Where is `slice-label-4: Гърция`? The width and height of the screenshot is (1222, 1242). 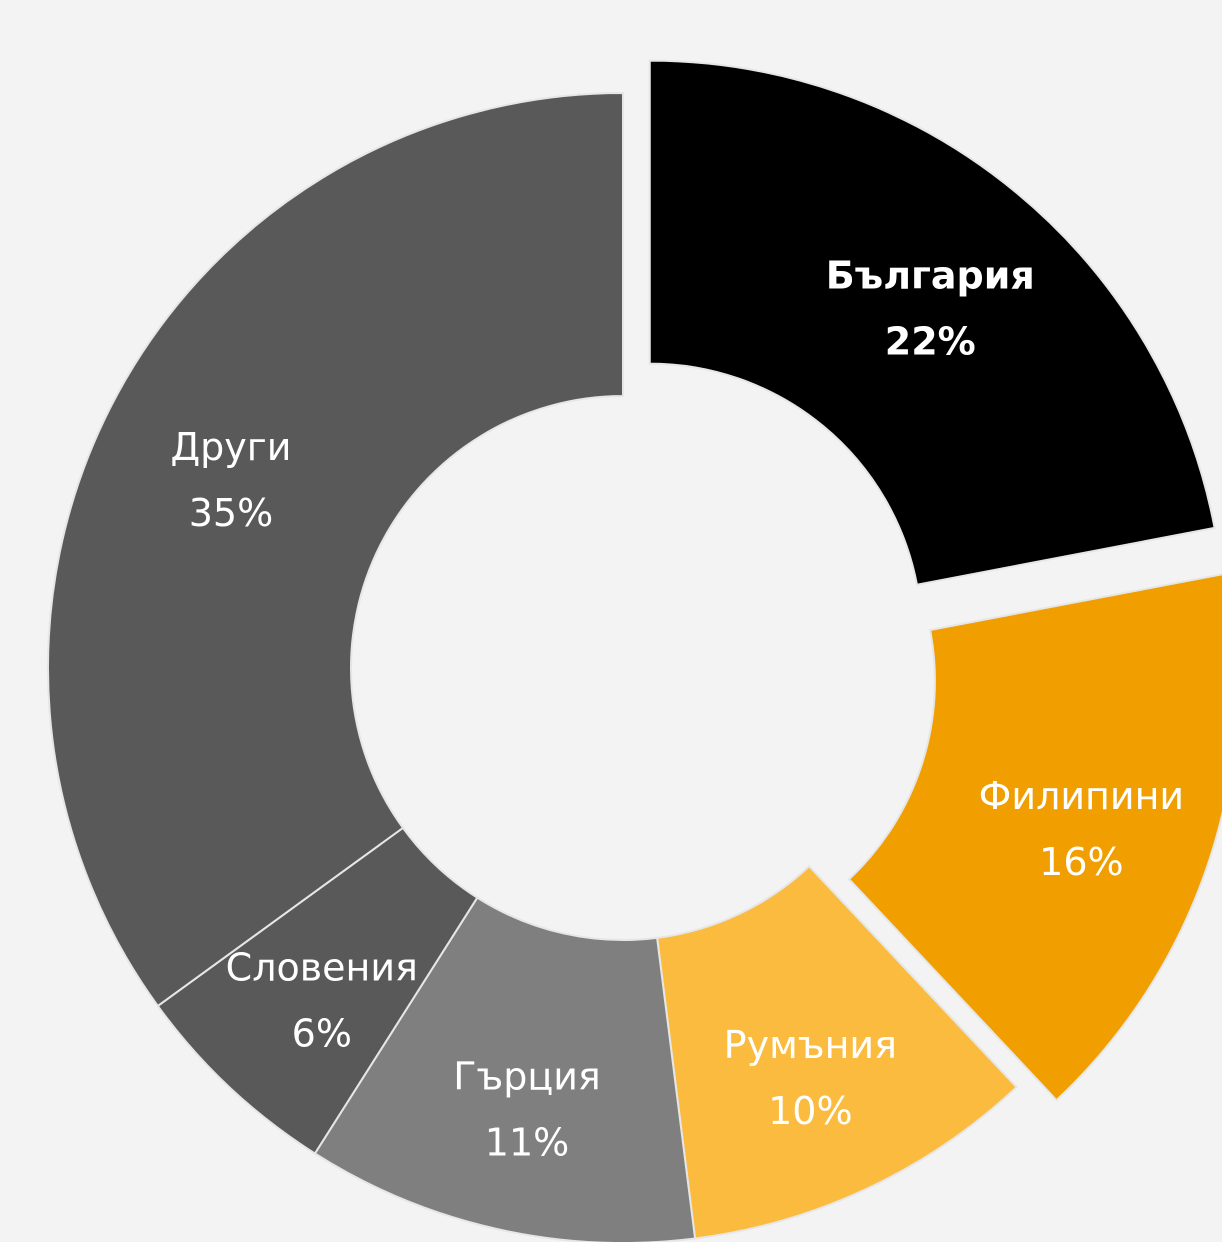 slice-label-4: Гърция is located at coordinates (527, 1076).